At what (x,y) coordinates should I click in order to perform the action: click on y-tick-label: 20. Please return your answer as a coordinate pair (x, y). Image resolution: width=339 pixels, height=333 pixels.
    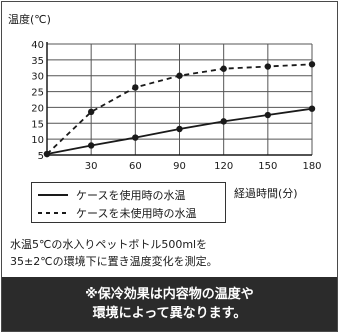
    Looking at the image, I should click on (37, 108).